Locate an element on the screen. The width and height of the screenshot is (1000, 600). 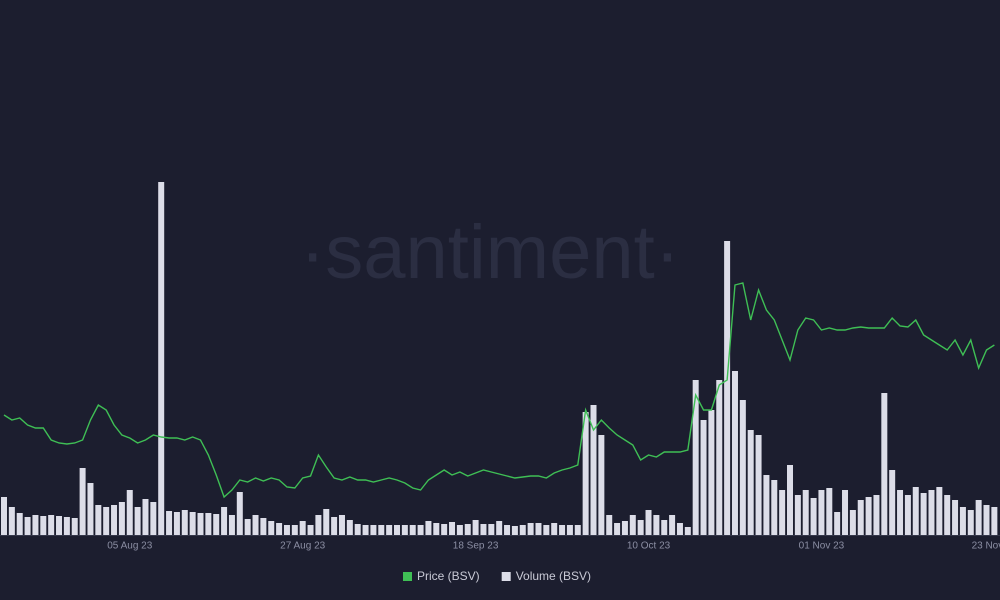
x-tick-label: 05 Aug 23 is located at coordinates (129, 546).